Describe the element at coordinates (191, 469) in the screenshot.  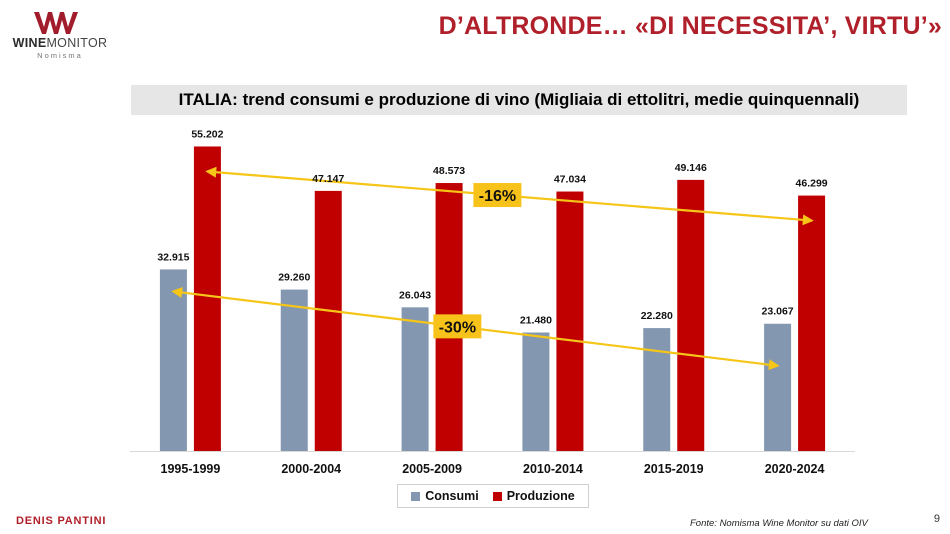
I see `category-label-1995-1999: 1995-1999` at that location.